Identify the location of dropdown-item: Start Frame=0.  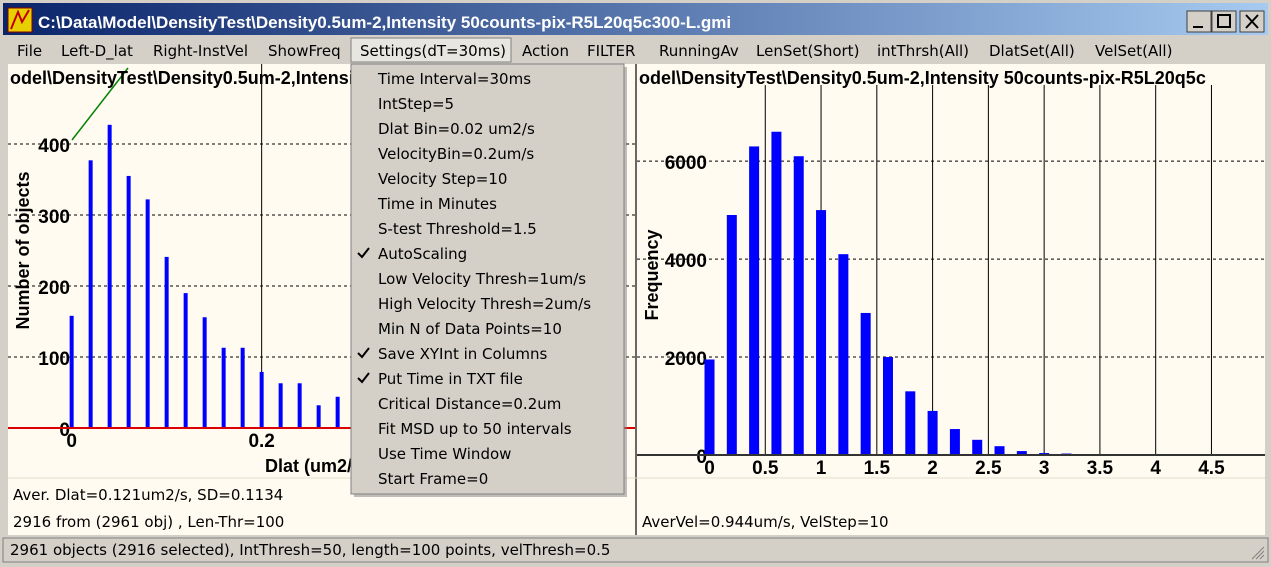
(433, 479).